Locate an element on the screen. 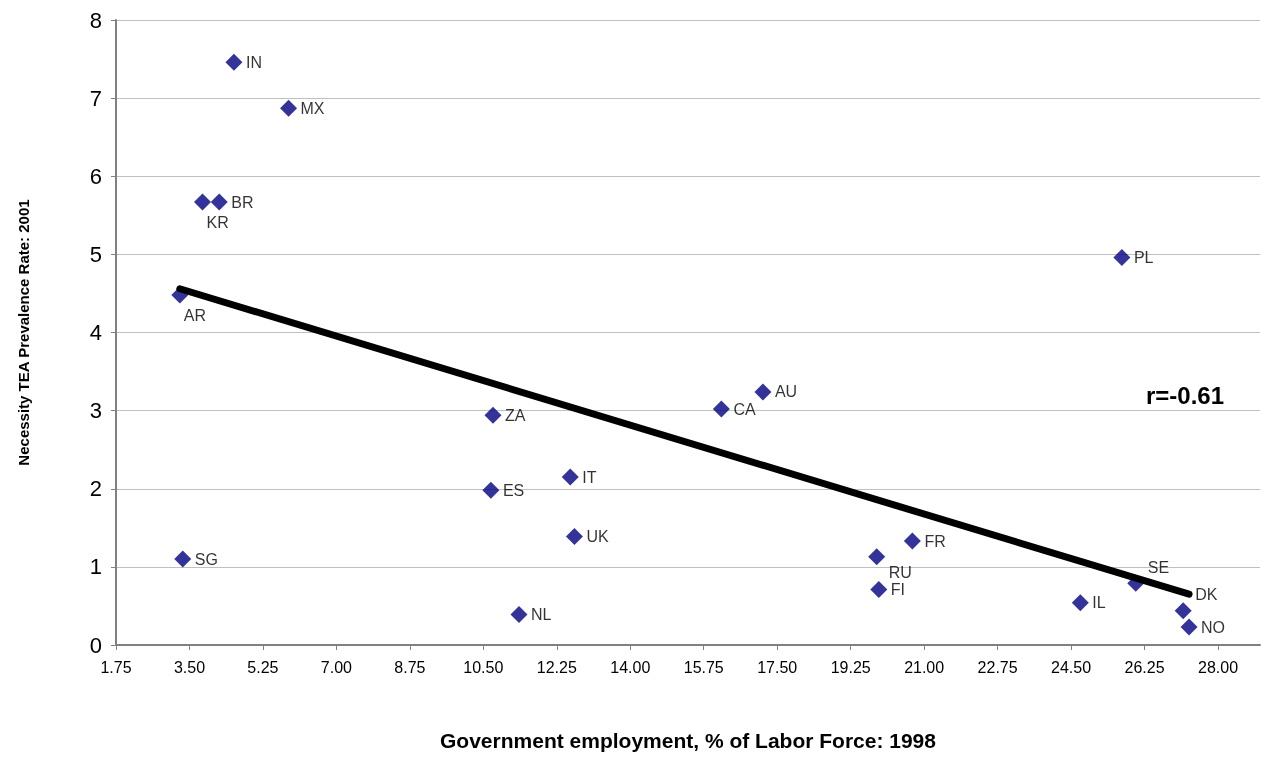 The width and height of the screenshot is (1272, 765). y-tick-label: 0 is located at coordinates (95, 645).